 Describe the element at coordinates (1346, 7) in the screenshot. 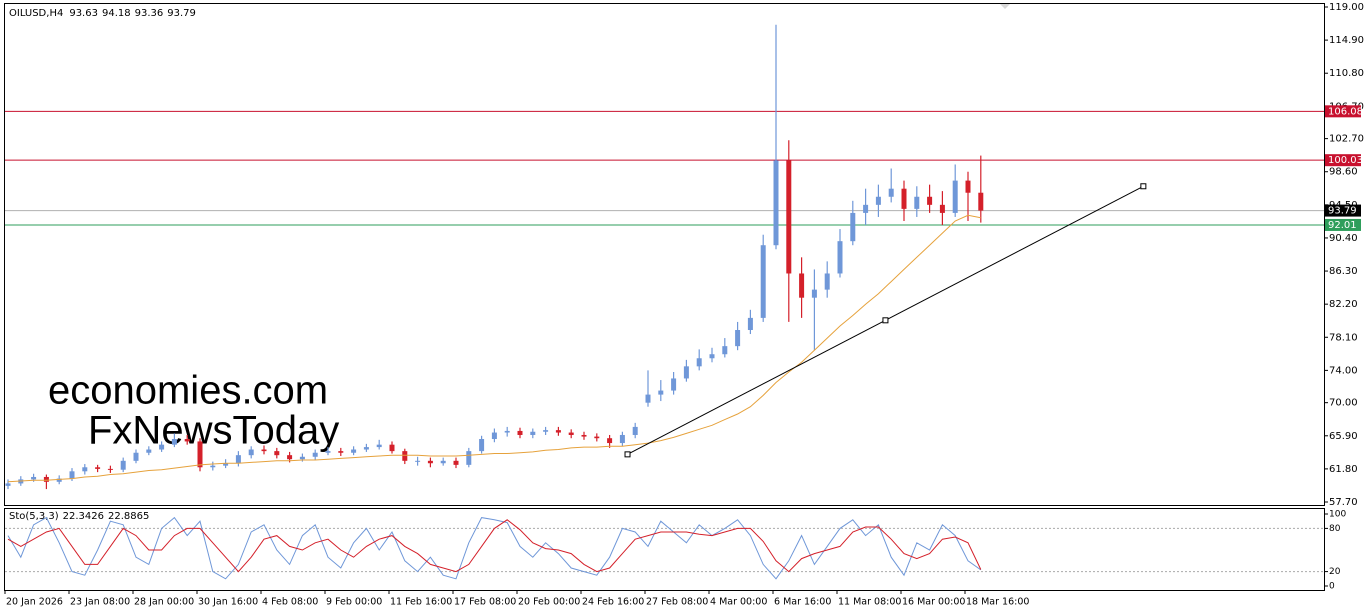

I see `y-tick-label: 119.00` at that location.